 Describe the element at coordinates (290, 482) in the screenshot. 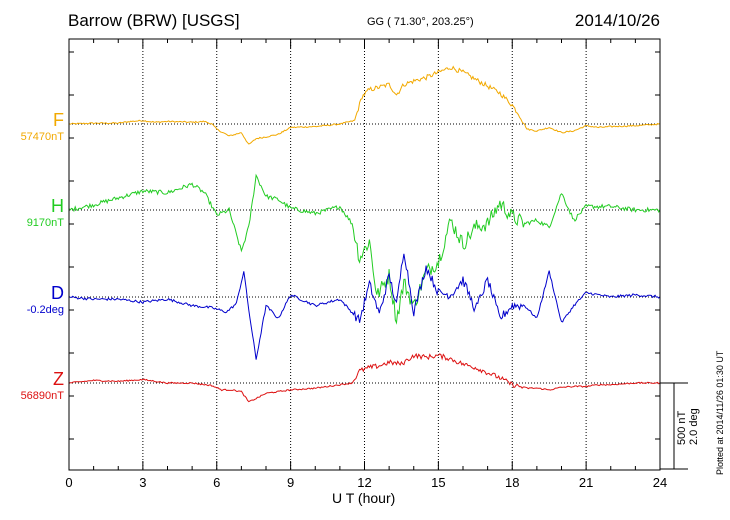

I see `x-tick-label: 9` at that location.